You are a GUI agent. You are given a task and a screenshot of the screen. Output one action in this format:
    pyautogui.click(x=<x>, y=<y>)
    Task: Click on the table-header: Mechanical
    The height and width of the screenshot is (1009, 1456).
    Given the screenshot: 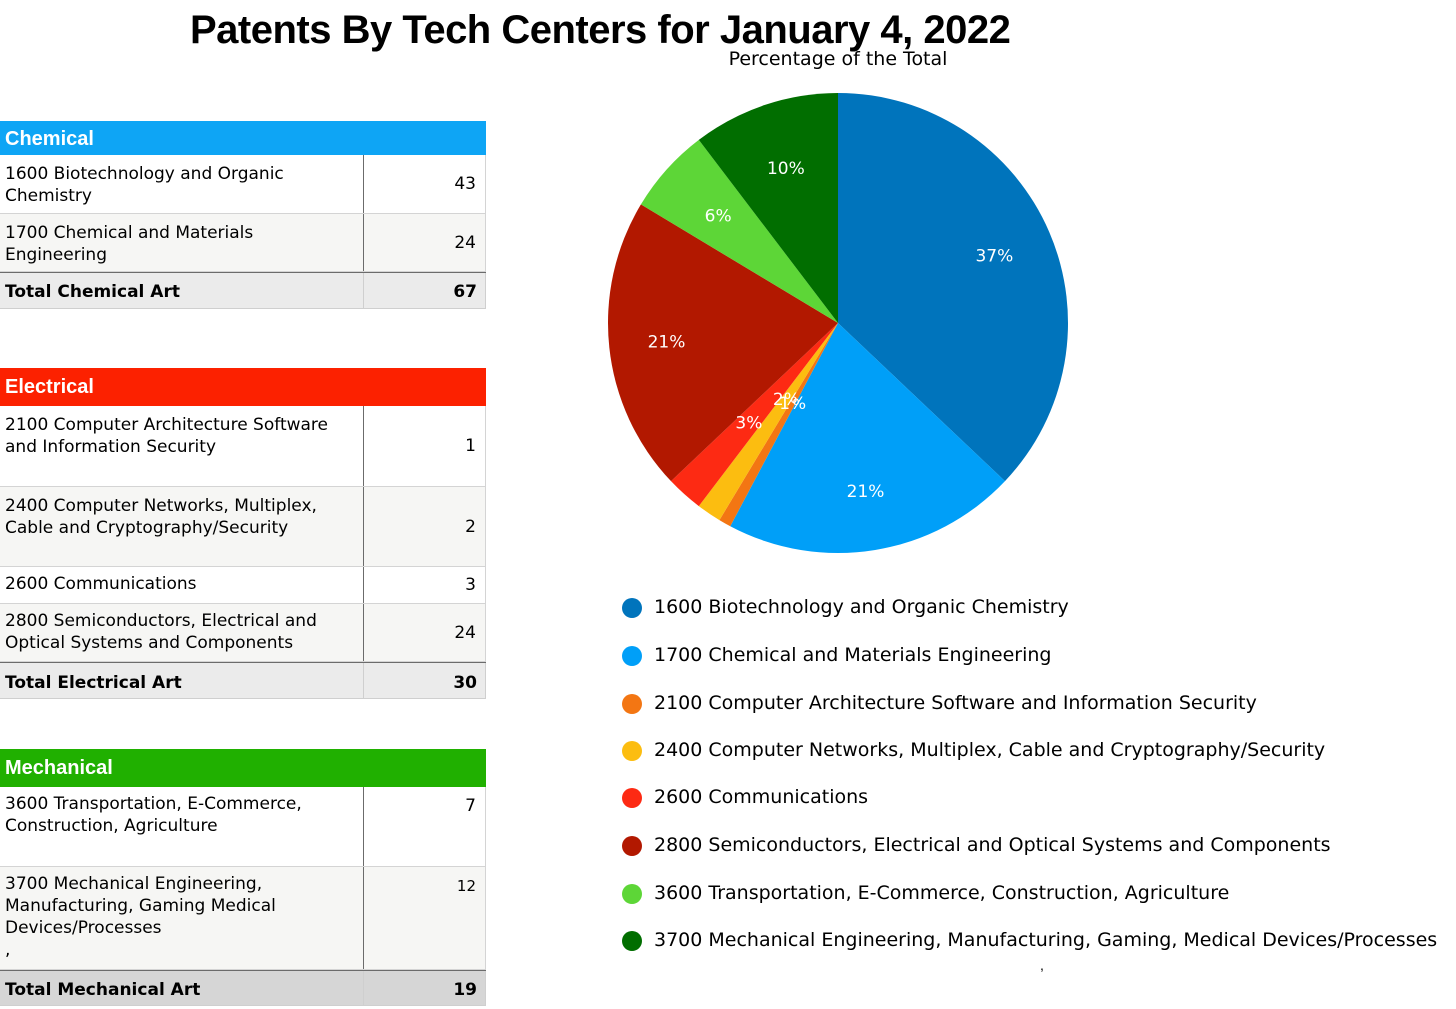 What is the action you would take?
    pyautogui.click(x=243, y=768)
    